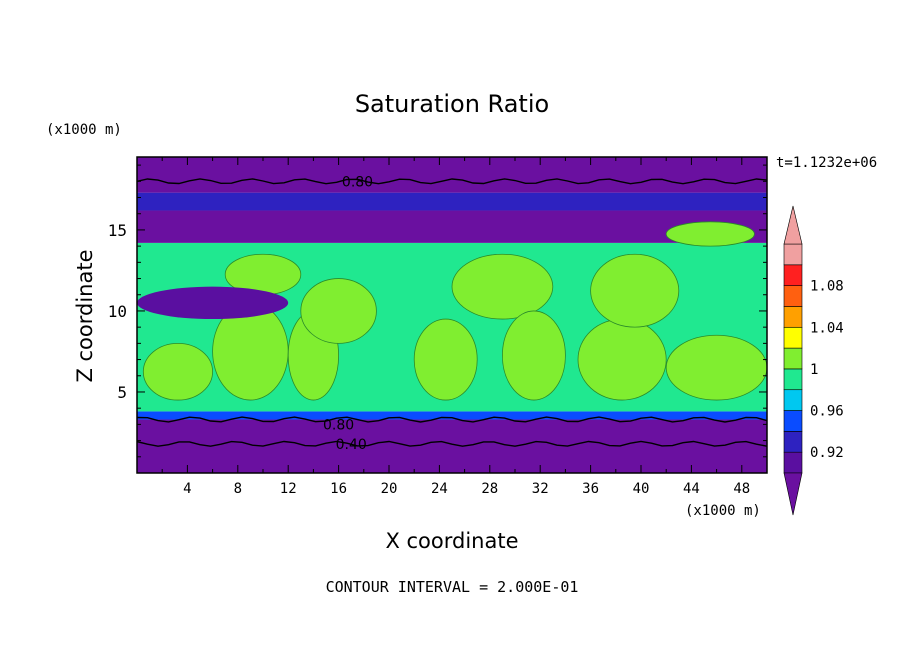  Describe the element at coordinates (439, 489) in the screenshot. I see `x-tick-label: 24` at that location.